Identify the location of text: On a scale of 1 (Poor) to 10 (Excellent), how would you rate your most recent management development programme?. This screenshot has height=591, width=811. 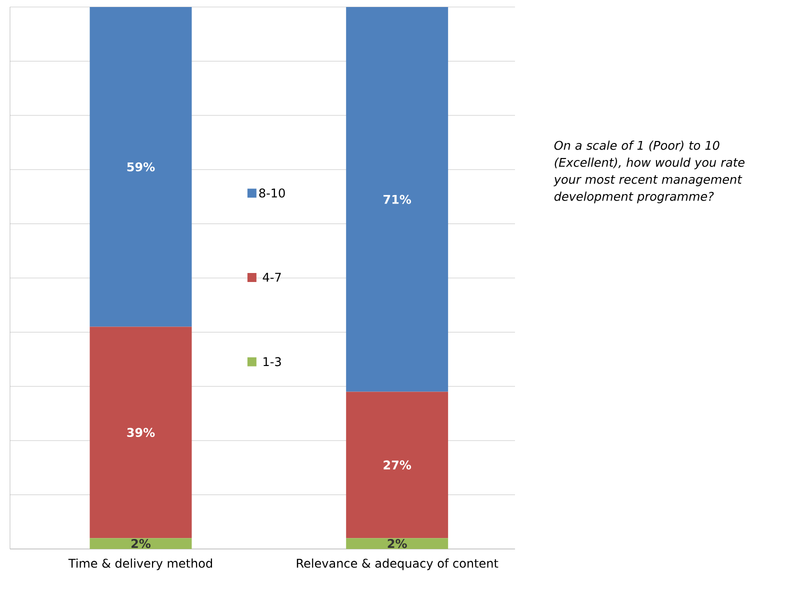
(649, 172).